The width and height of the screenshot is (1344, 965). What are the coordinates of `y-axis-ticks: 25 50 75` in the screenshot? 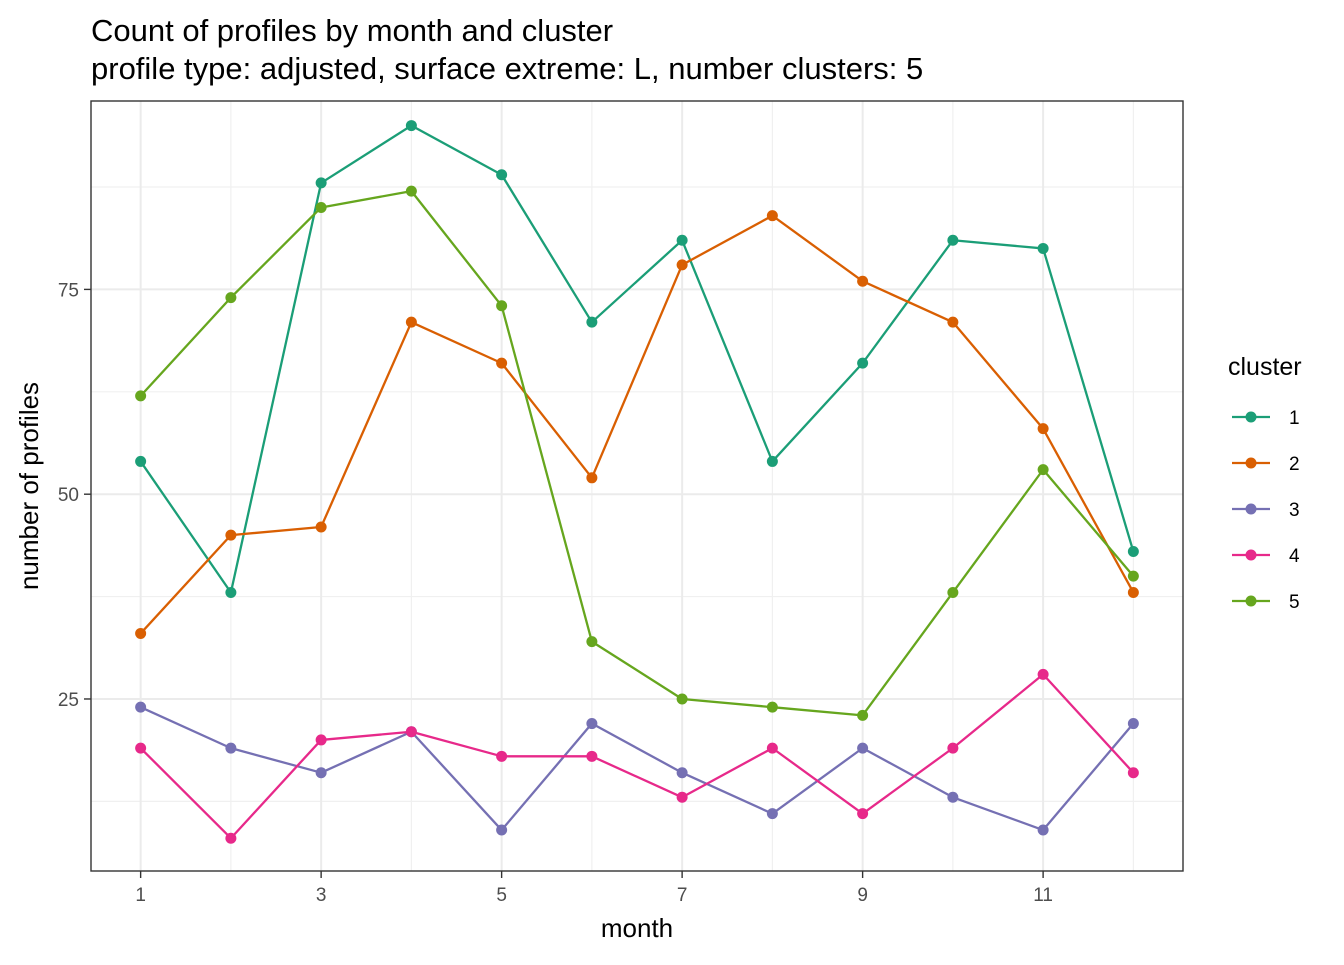 It's located at (74, 495).